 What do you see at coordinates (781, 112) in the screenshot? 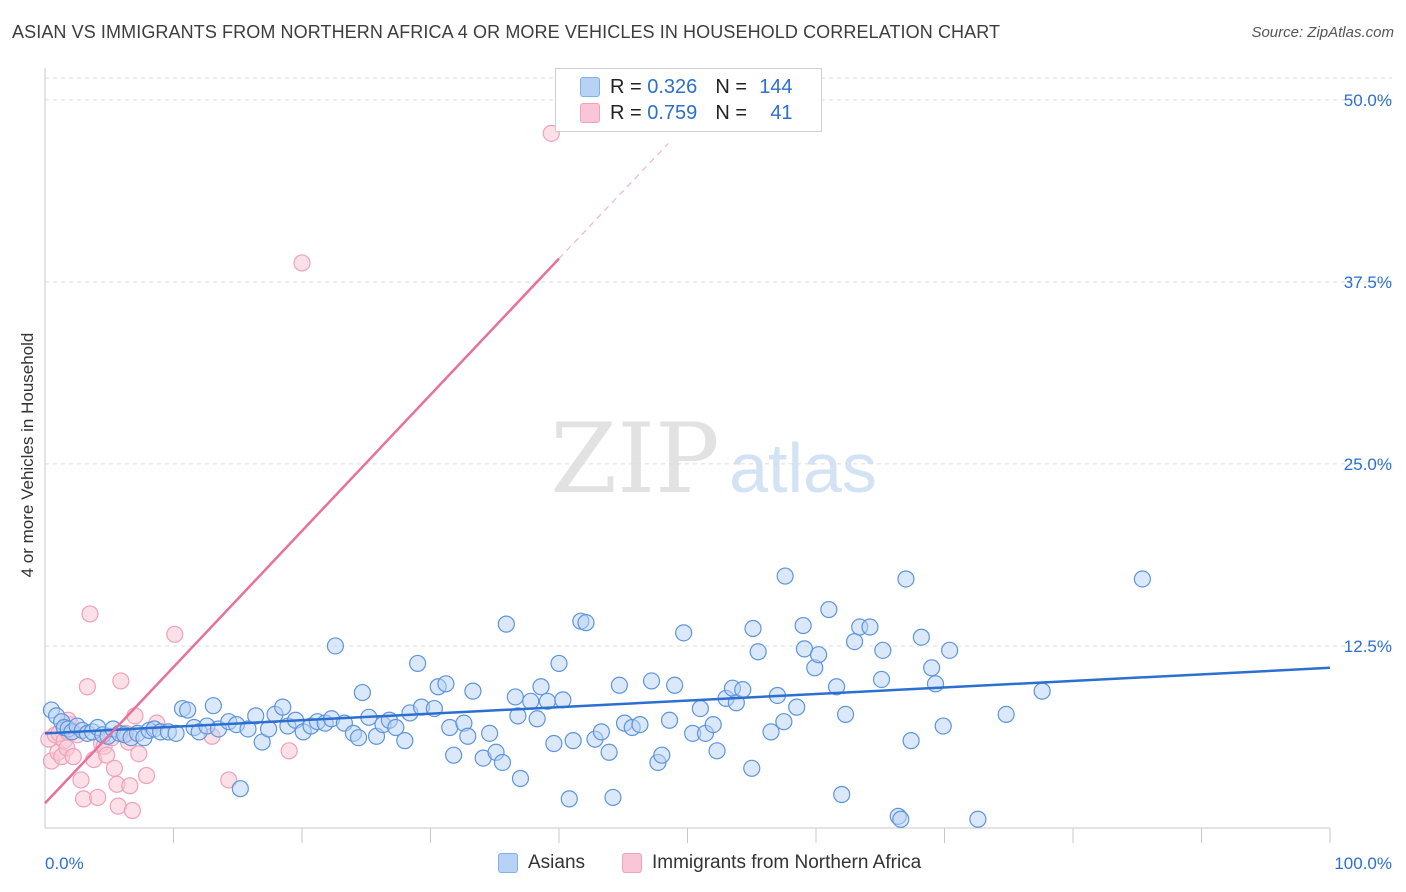
I see `legend-n-value: 41` at bounding box center [781, 112].